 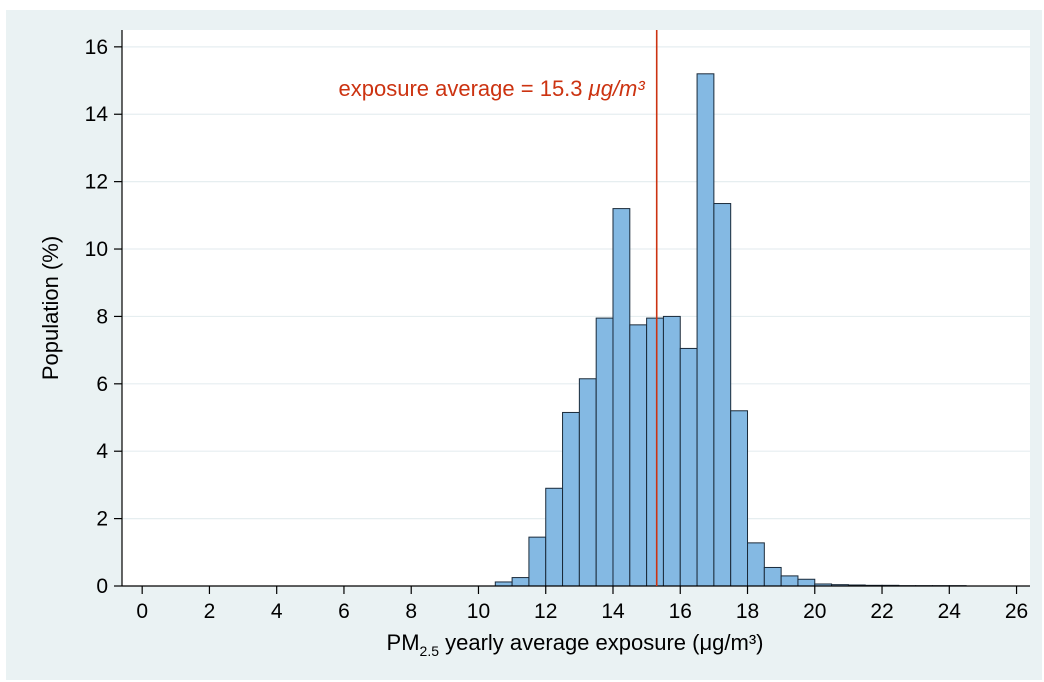 I want to click on x-tick-label: 22, so click(x=881, y=611).